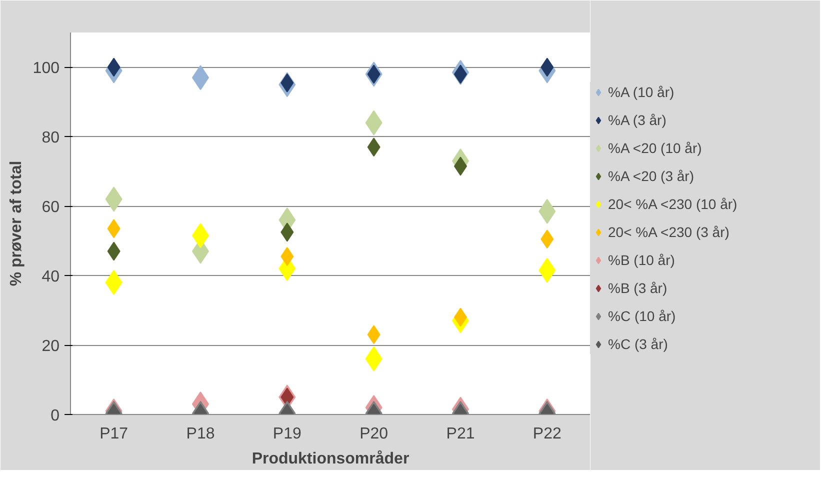 This screenshot has width=825, height=479. Describe the element at coordinates (114, 434) in the screenshot. I see `x-tick-label: P17` at that location.